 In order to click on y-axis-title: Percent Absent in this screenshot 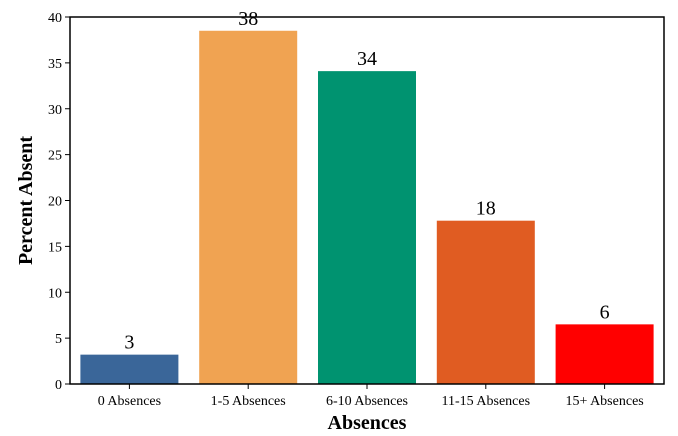, I will do `click(26, 200)`.